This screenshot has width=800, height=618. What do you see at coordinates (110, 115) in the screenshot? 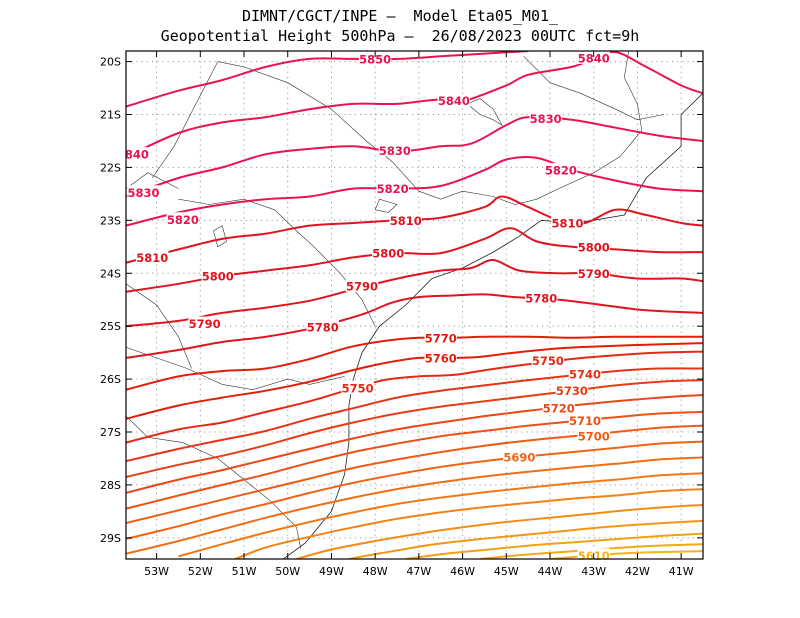
I see `y-tick-label: 21S` at bounding box center [110, 115].